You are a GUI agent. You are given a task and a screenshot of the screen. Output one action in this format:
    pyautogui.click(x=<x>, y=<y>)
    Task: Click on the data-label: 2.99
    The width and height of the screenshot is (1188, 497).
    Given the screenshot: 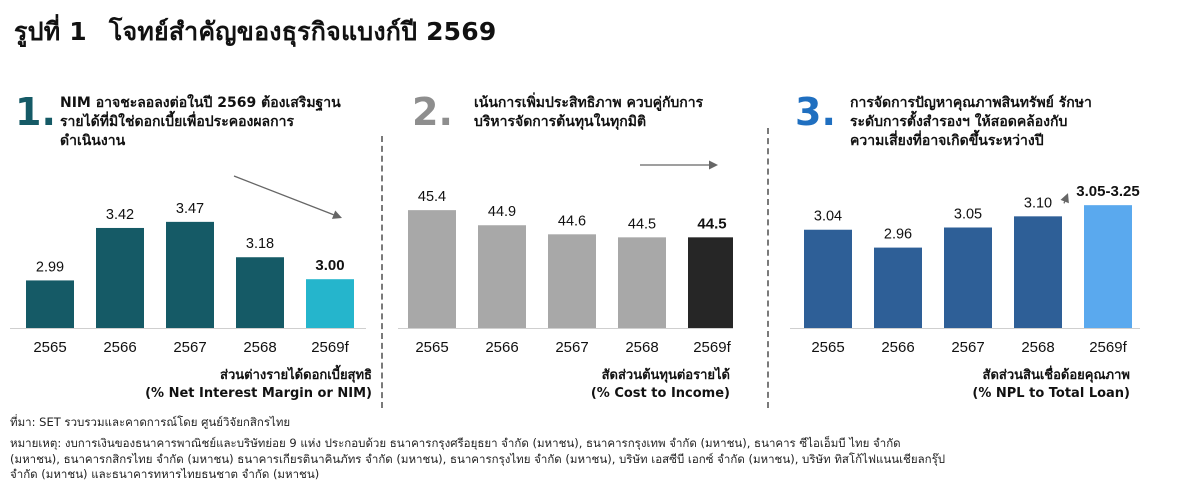 What is the action you would take?
    pyautogui.click(x=50, y=267)
    